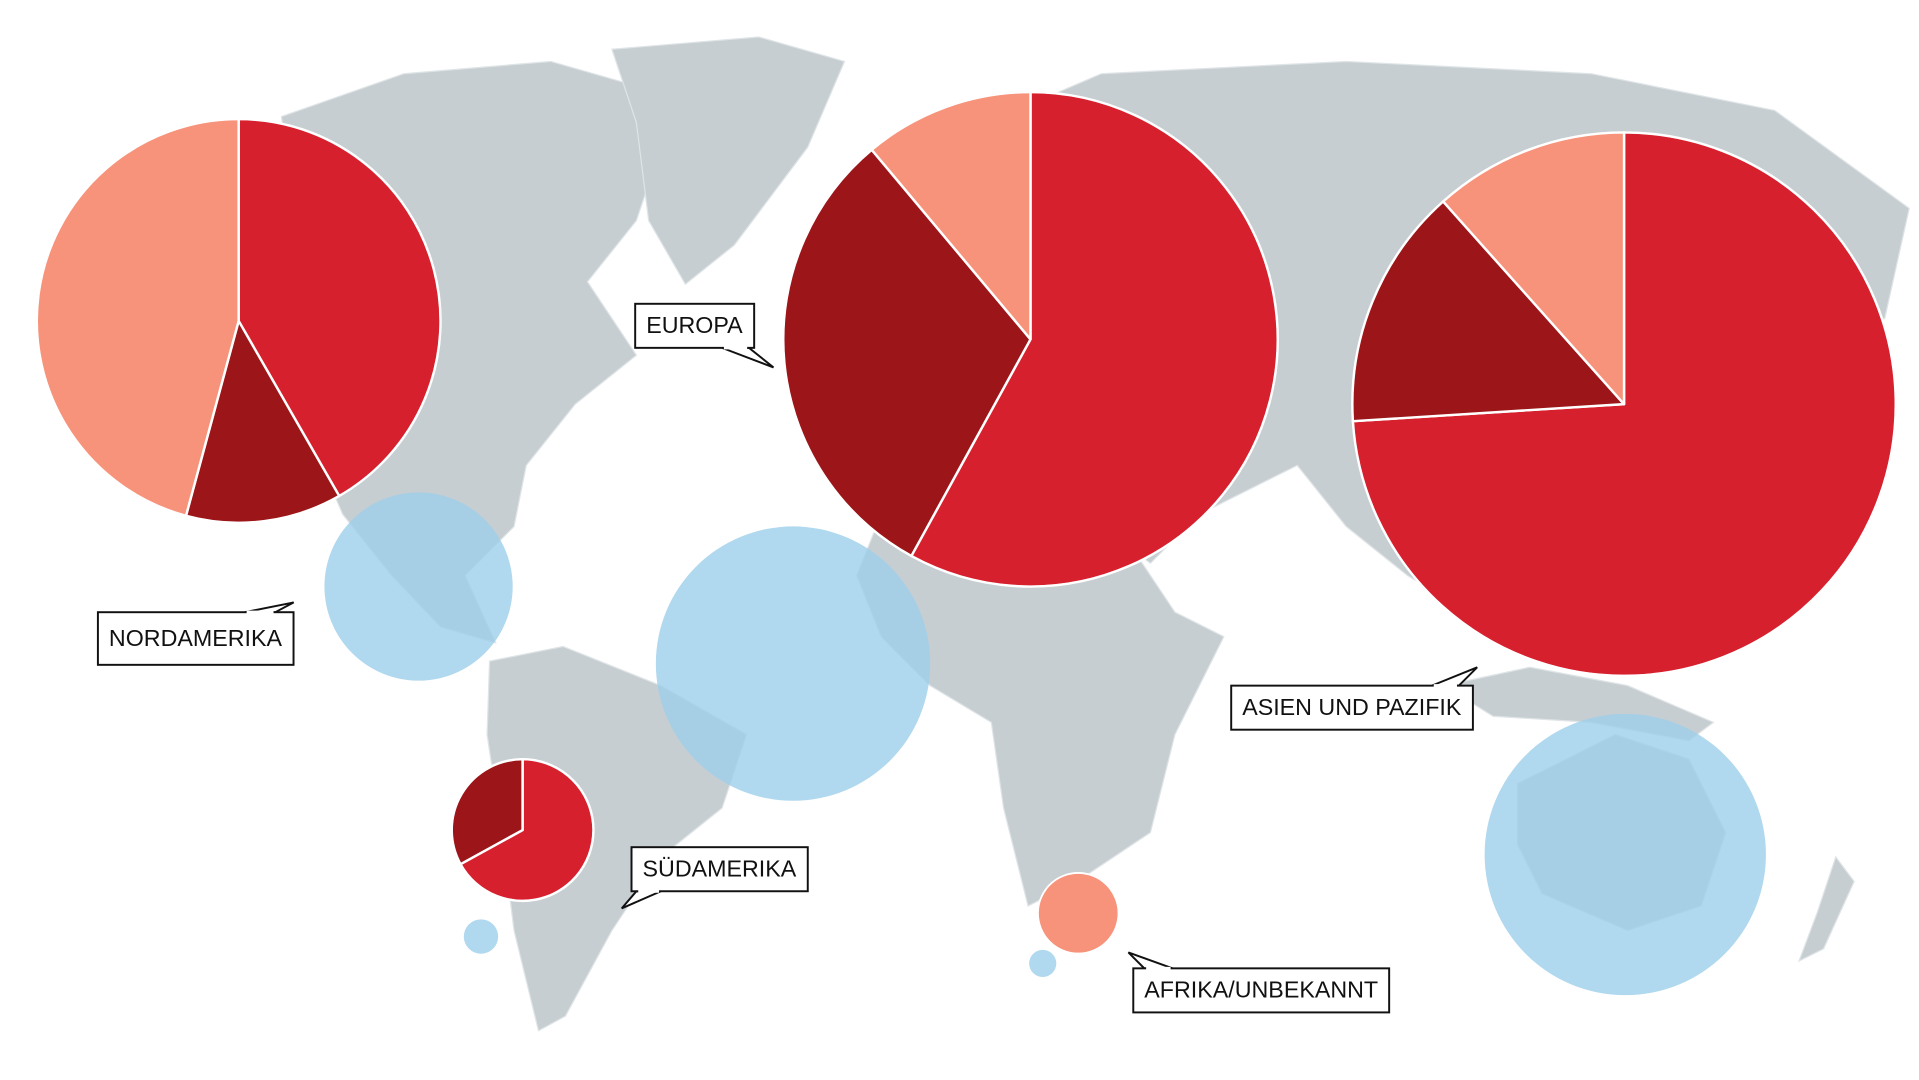  I want to click on region-label: AFRIKA/UNBEKANNT, so click(1261, 990).